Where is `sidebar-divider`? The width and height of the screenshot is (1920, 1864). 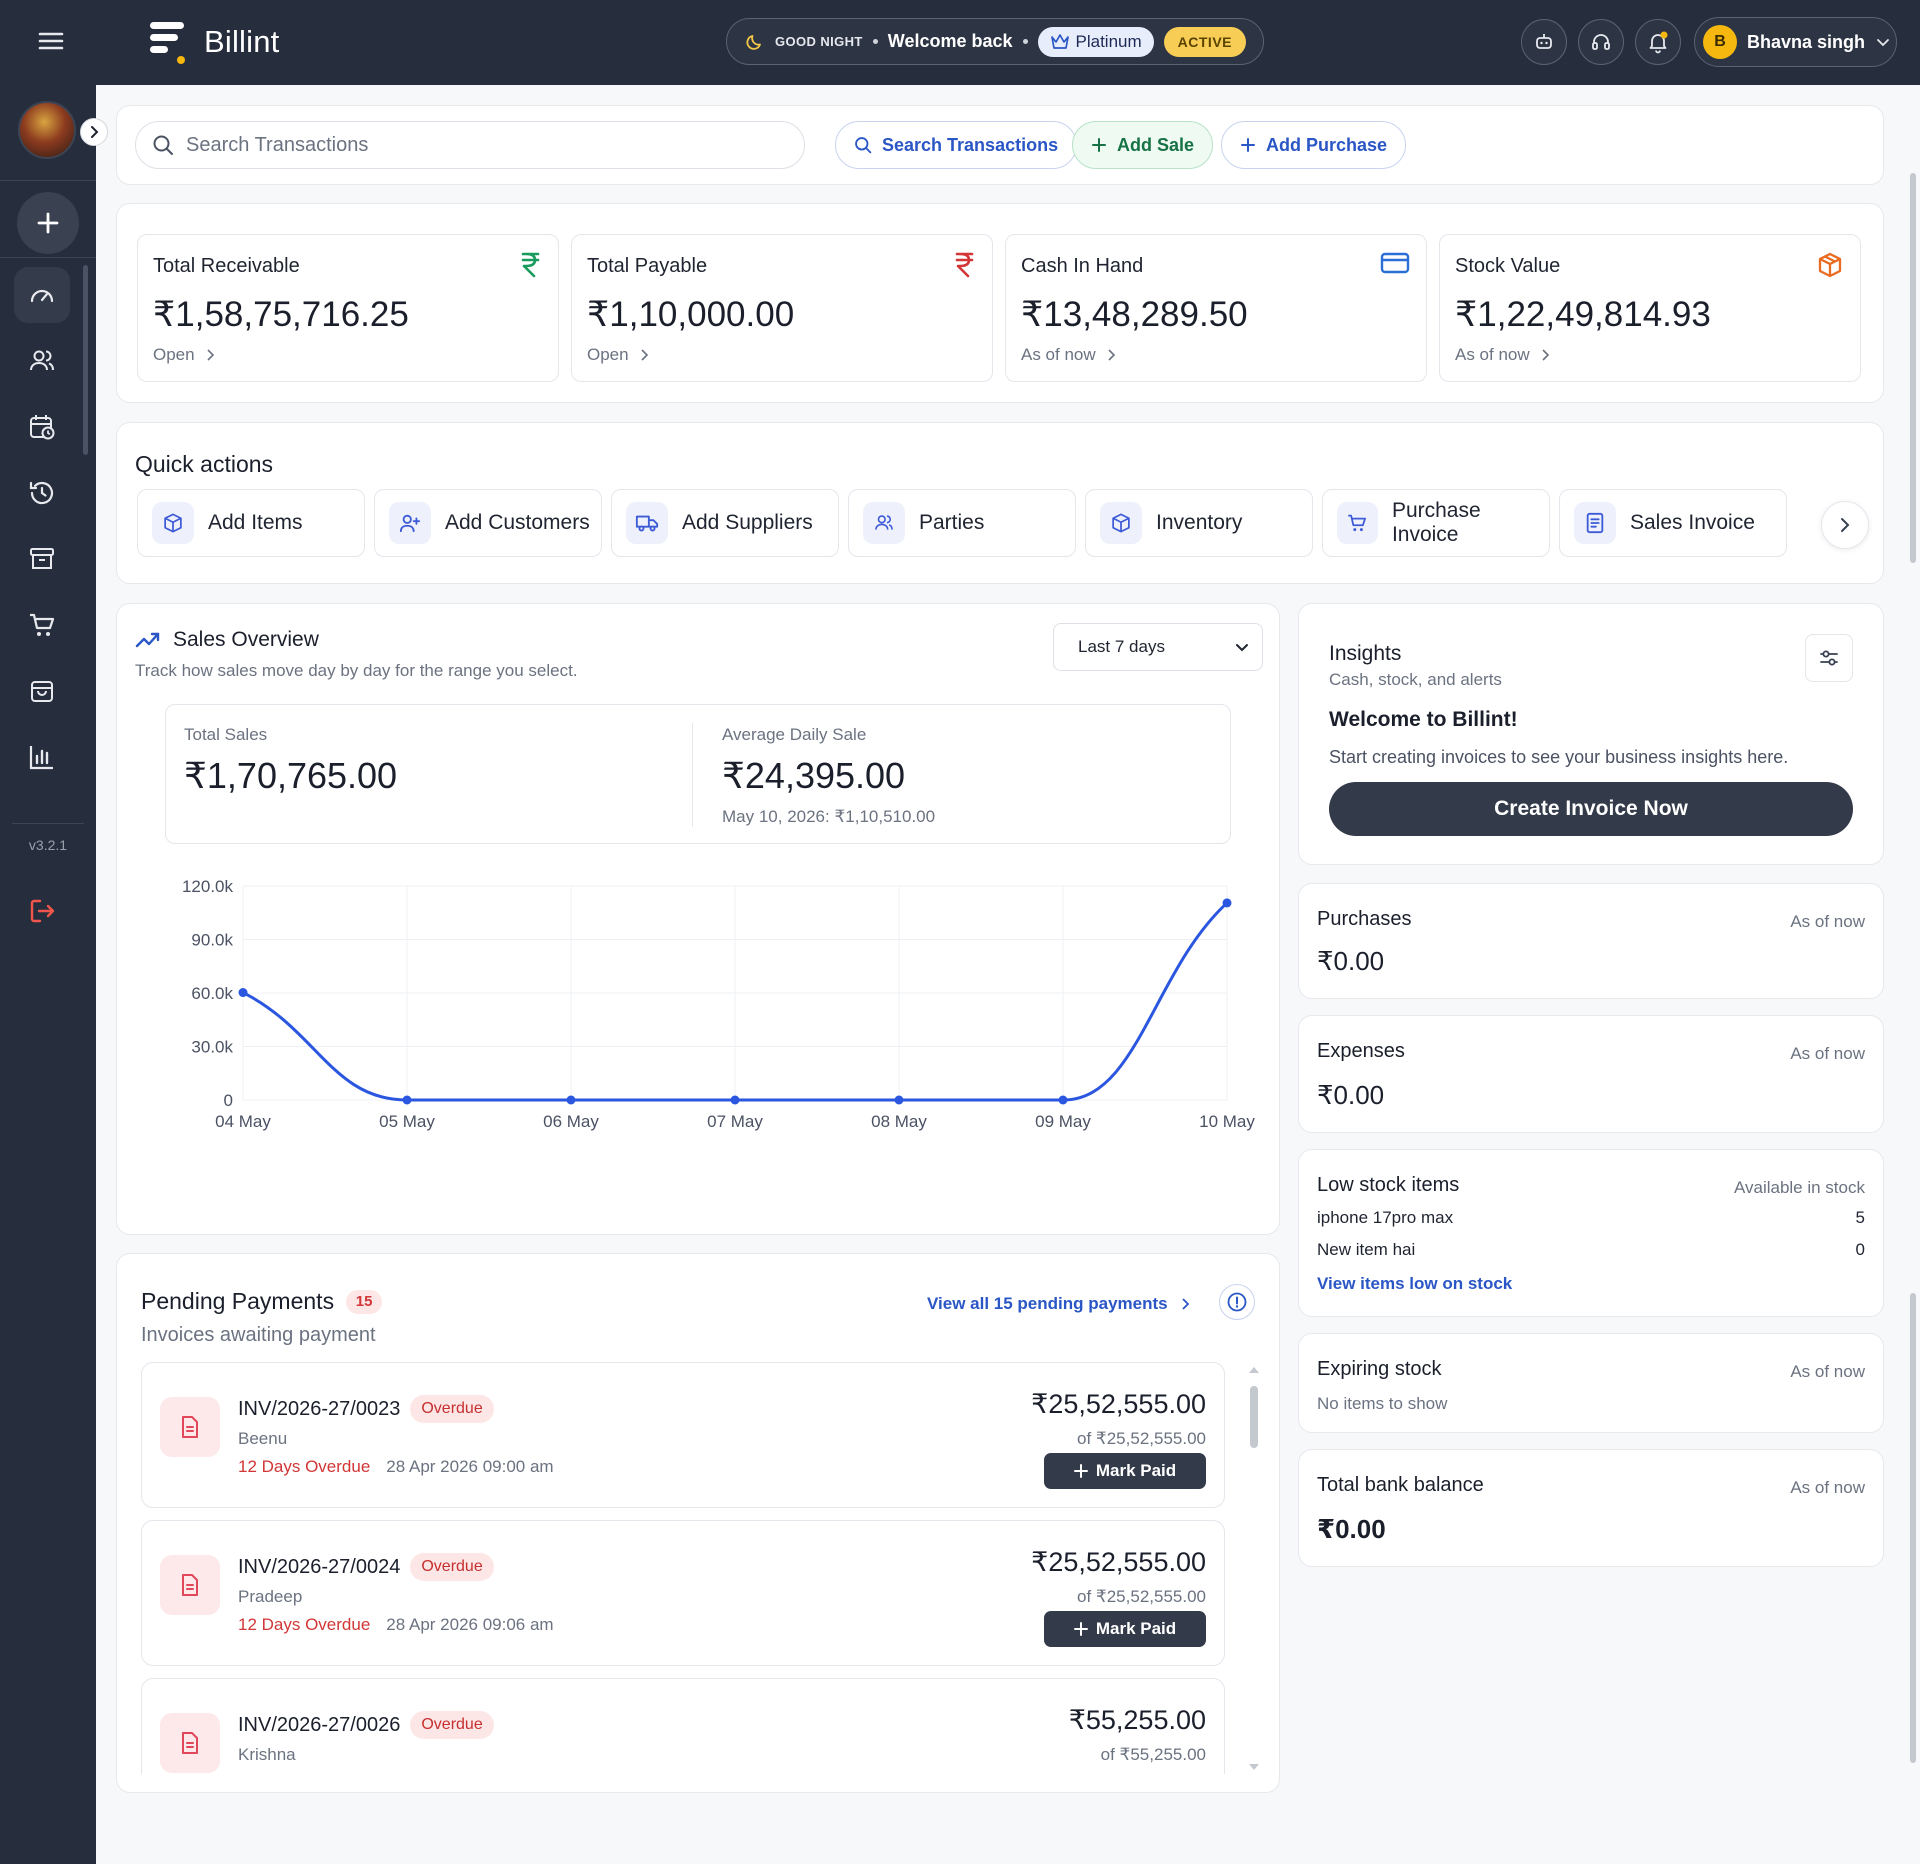
sidebar-divider is located at coordinates (48, 257).